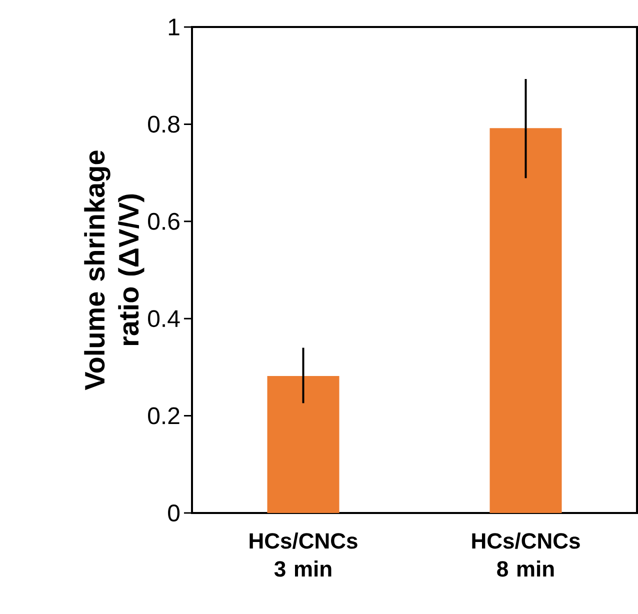  Describe the element at coordinates (164, 415) in the screenshot. I see `y-tick-label: 0.2` at that location.